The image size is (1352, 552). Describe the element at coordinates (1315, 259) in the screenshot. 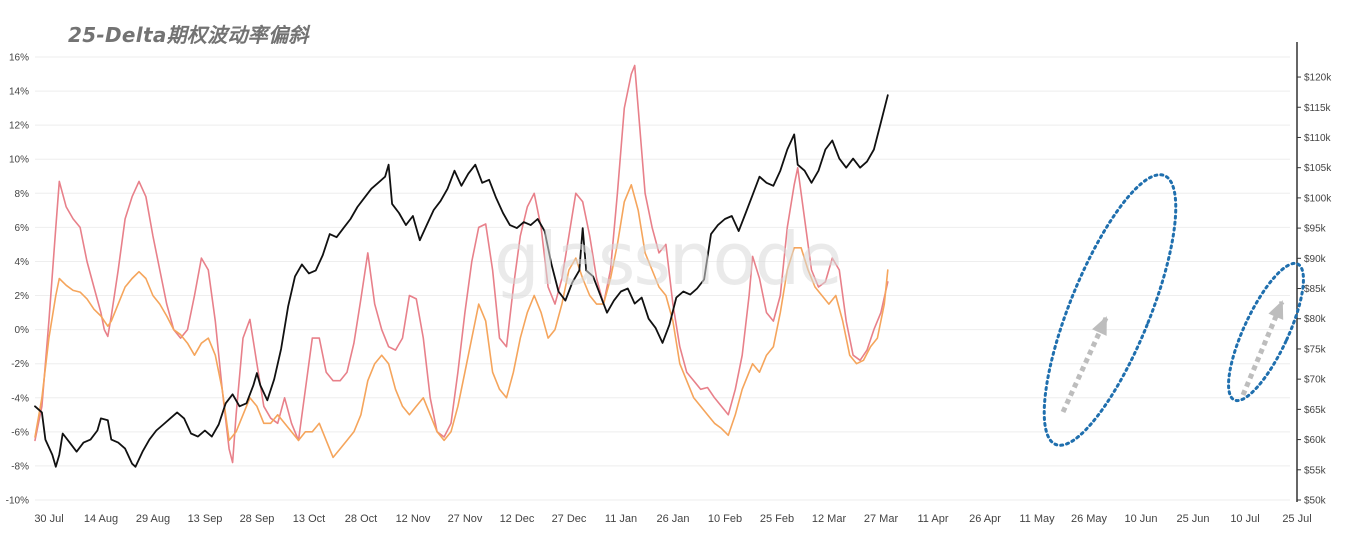

I see `y-right-tick-label: $90k` at that location.